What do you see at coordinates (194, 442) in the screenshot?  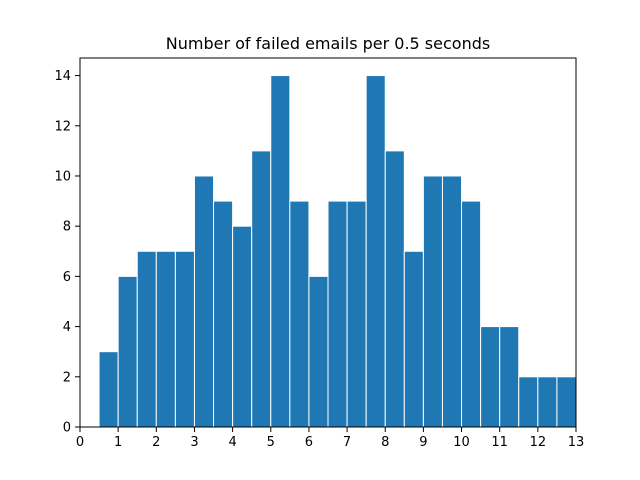 I see `x-tick-label: 3` at bounding box center [194, 442].